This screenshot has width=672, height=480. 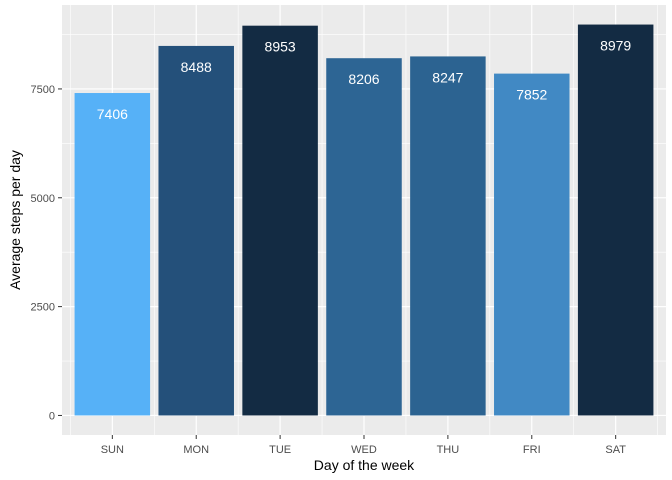 What do you see at coordinates (532, 450) in the screenshot?
I see `x-tick-label: FRI` at bounding box center [532, 450].